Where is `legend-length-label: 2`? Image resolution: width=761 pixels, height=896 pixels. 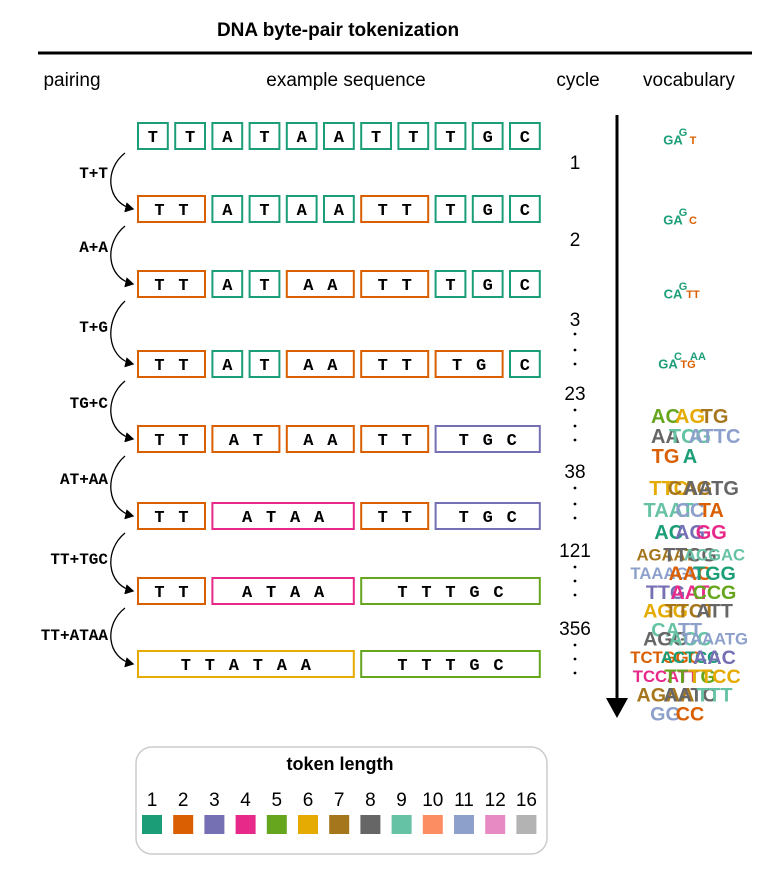
legend-length-label: 2 is located at coordinates (183, 800).